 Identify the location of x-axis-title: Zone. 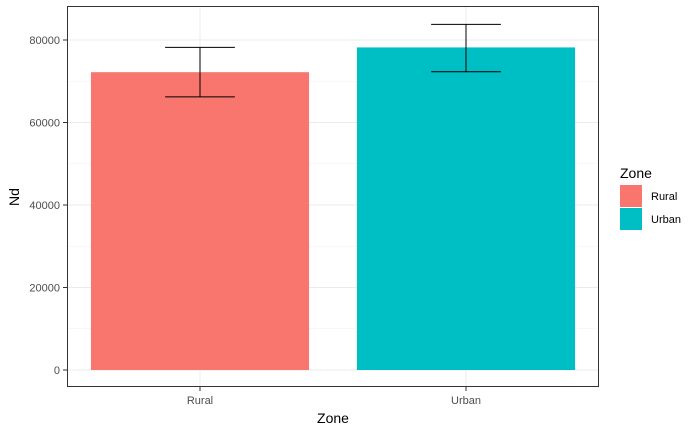
(333, 418).